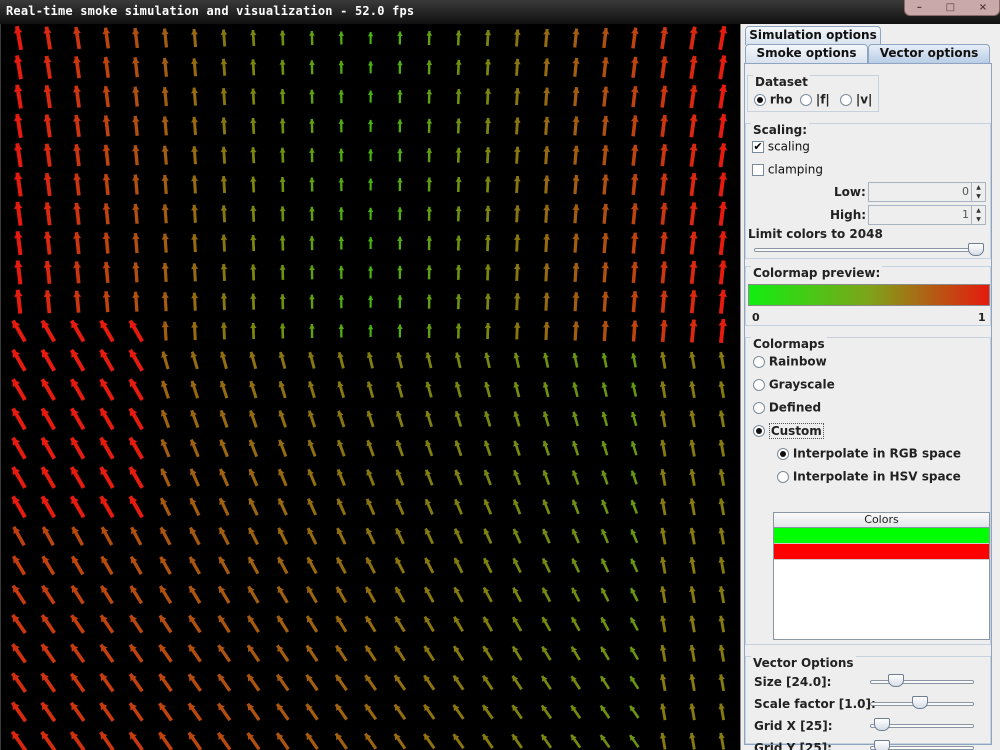 Image resolution: width=1000 pixels, height=750 pixels. What do you see at coordinates (781, 146) in the screenshot?
I see `scaling-checkbox-row: ✔ scaling` at bounding box center [781, 146].